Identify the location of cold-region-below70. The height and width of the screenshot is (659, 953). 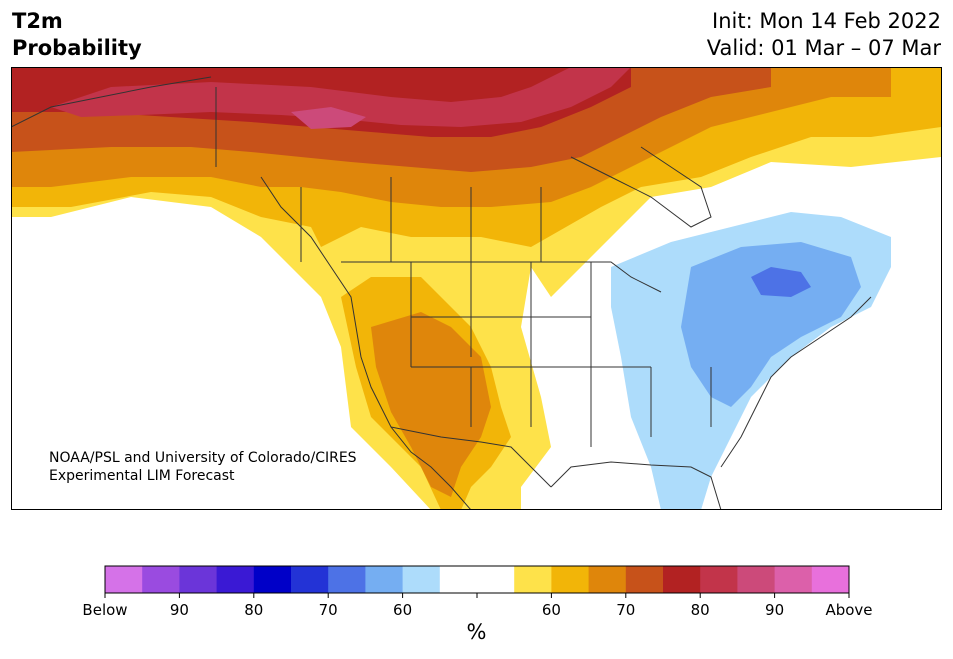
(771, 324).